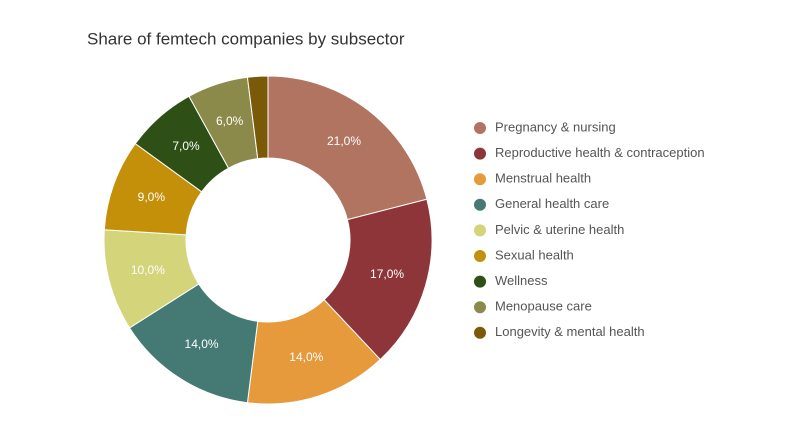 The height and width of the screenshot is (435, 791). What do you see at coordinates (246, 38) in the screenshot?
I see `chart-title: Share of femtech companies by subsector` at bounding box center [246, 38].